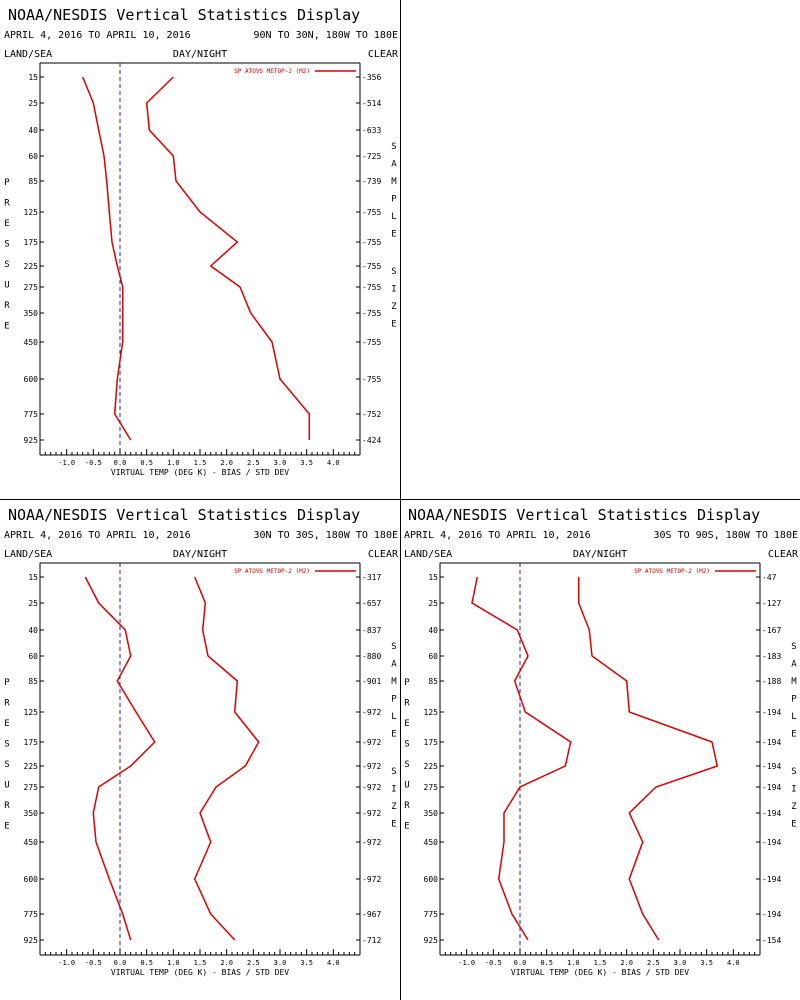  What do you see at coordinates (680, 963) in the screenshot?
I see `x-tick-label: 3.0` at bounding box center [680, 963].